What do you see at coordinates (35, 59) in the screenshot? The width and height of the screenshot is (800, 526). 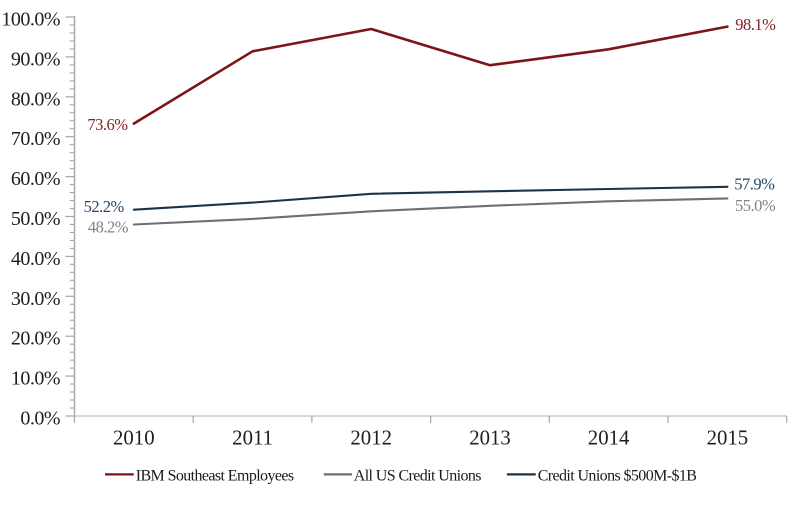 I see `svg-text: 90.0%` at bounding box center [35, 59].